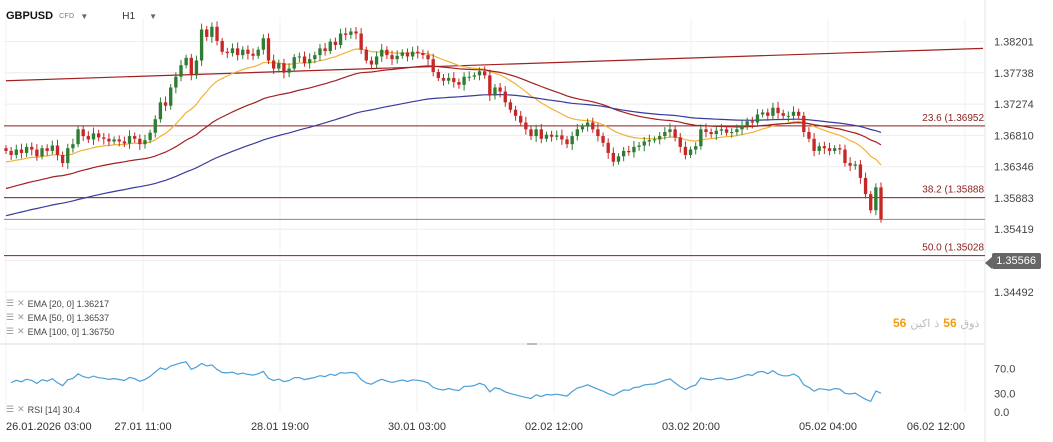 Image resolution: width=1053 pixels, height=442 pixels. What do you see at coordinates (57, 303) in the screenshot?
I see `indicator-ema20: ☰ ✕ EMA [20, 0] 1.36217` at bounding box center [57, 303].